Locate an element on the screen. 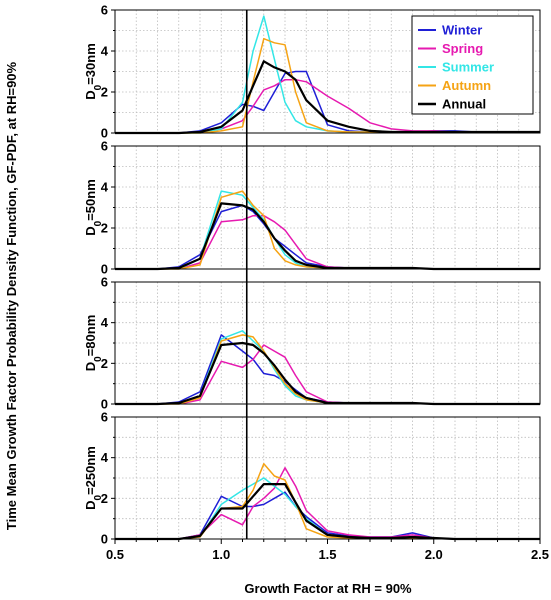  x-axis: 0.5 1.0 1.5 2.0 2.5 is located at coordinates (327, 550).